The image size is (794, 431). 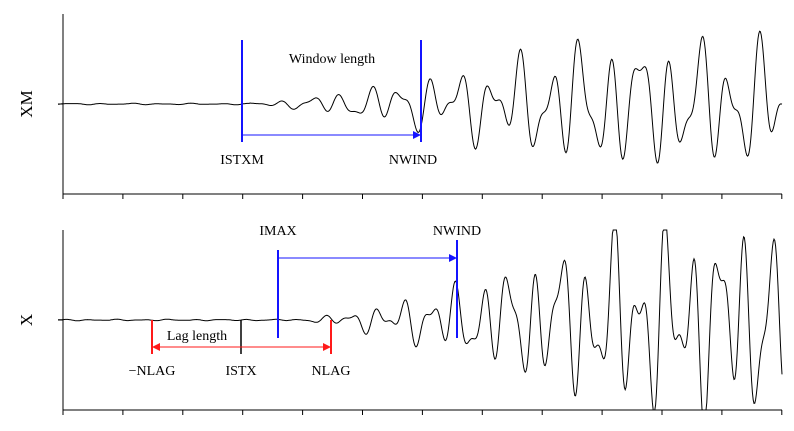 What do you see at coordinates (26, 320) in the screenshot?
I see `x-axis-label: X` at bounding box center [26, 320].